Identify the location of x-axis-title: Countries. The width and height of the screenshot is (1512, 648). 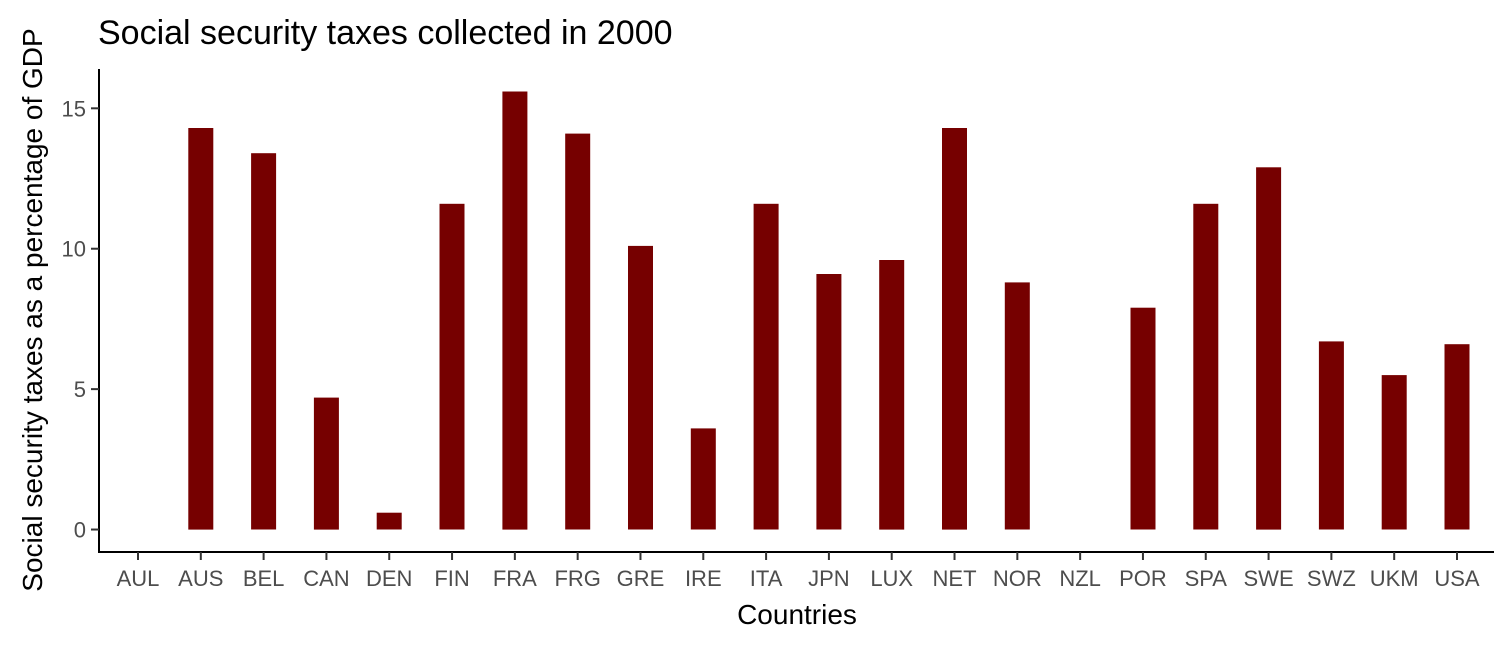
(797, 614).